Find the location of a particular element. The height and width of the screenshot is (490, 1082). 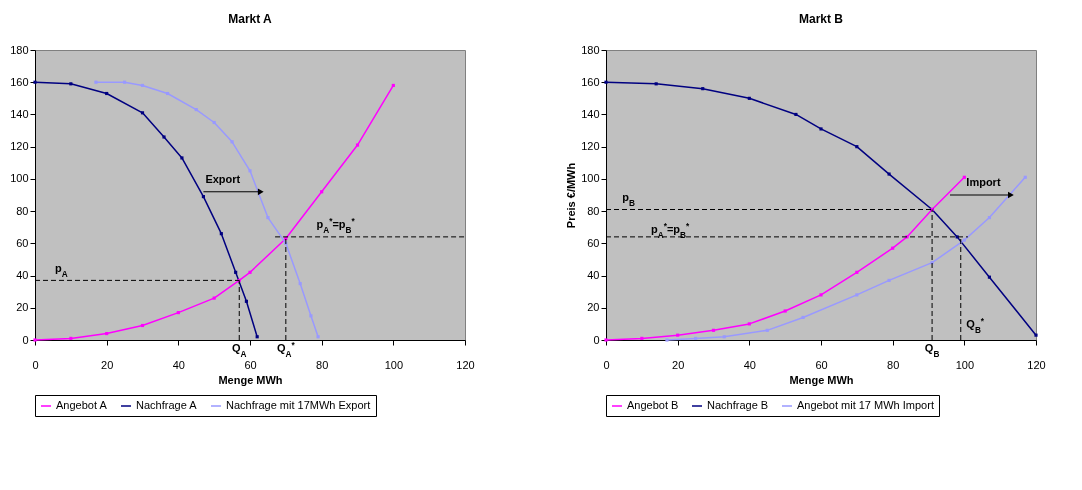

legend-label: Nachfrage B is located at coordinates (738, 405).